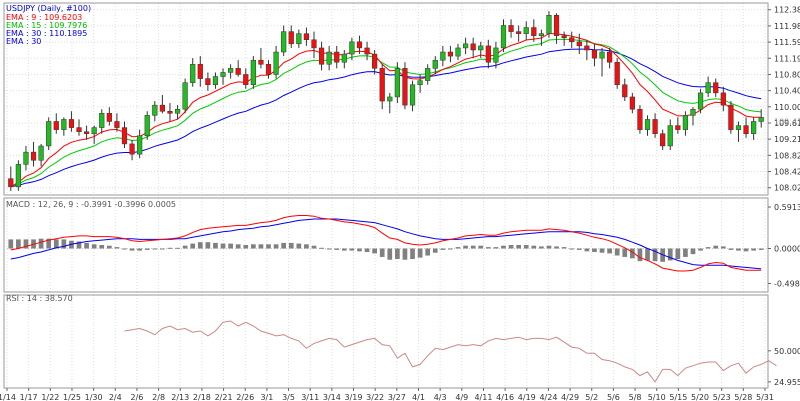 The width and height of the screenshot is (800, 401). What do you see at coordinates (787, 188) in the screenshot?
I see `price-tick-label: 108.029` at bounding box center [787, 188].